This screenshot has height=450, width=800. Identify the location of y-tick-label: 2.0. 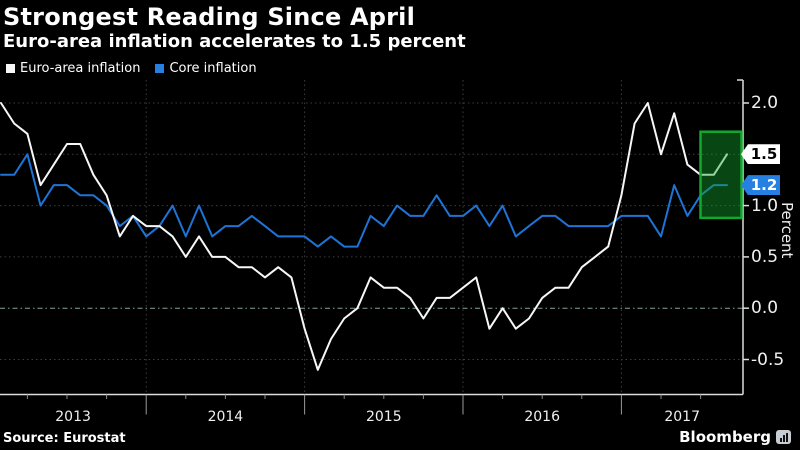
(765, 103).